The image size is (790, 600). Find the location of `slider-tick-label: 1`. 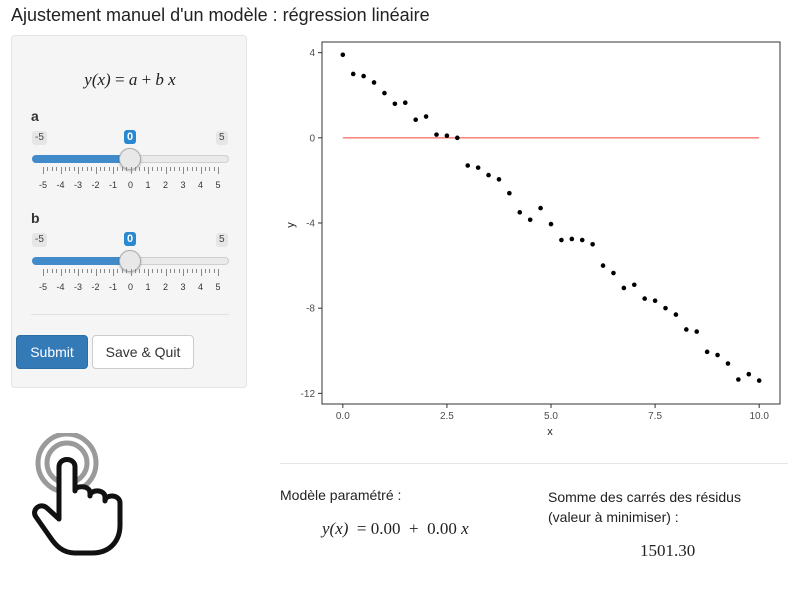

slider-tick-label: 1 is located at coordinates (148, 287).